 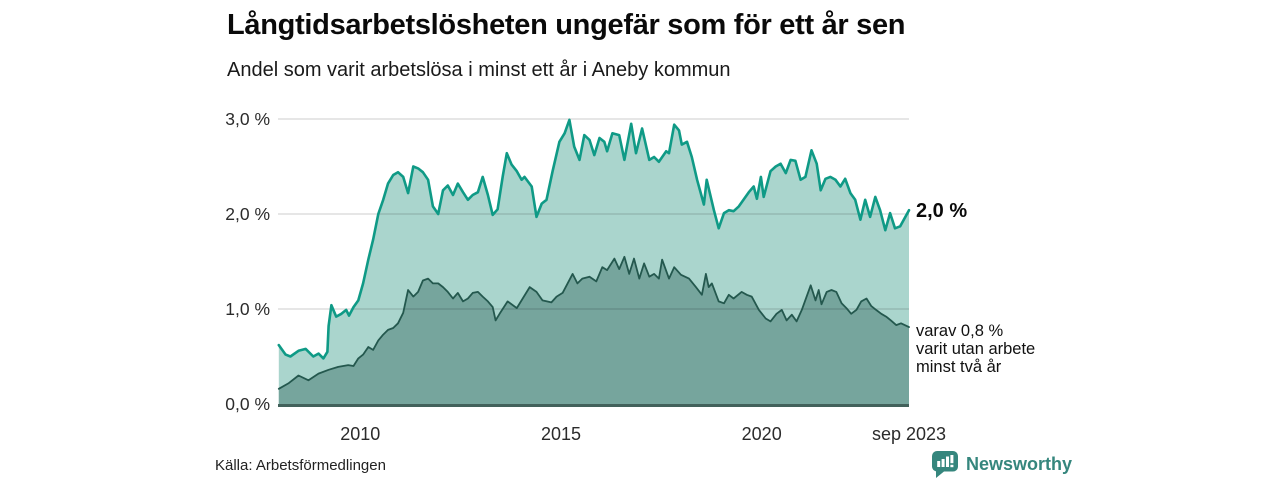 What do you see at coordinates (247, 214) in the screenshot?
I see `y-tick-label-2: 2,0 %` at bounding box center [247, 214].